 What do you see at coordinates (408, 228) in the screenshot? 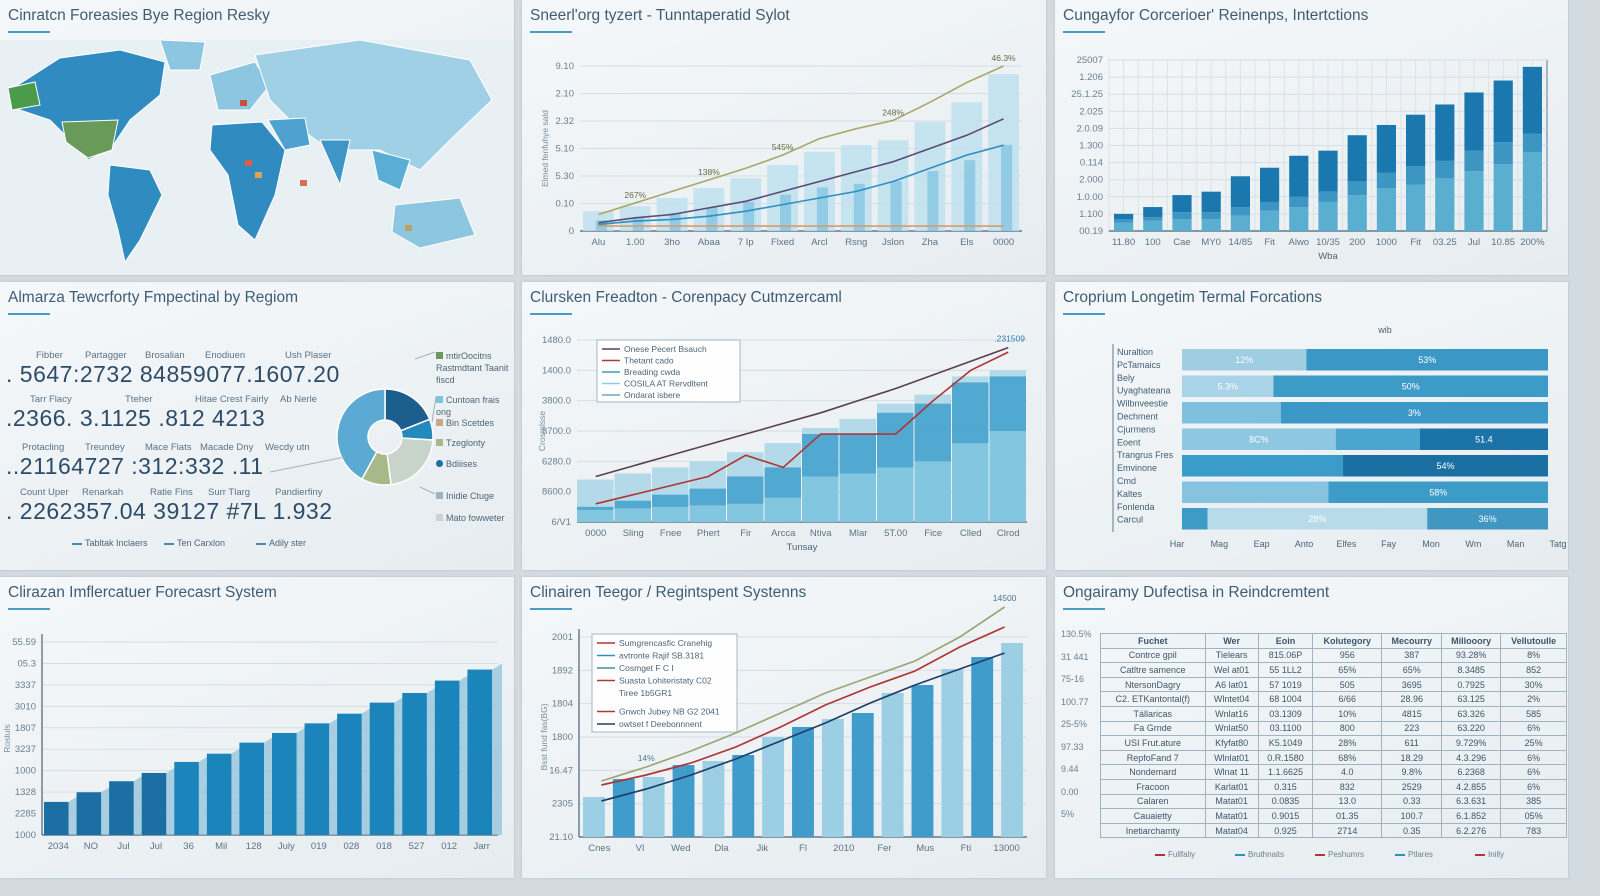
I see `highlighted-region` at bounding box center [408, 228].